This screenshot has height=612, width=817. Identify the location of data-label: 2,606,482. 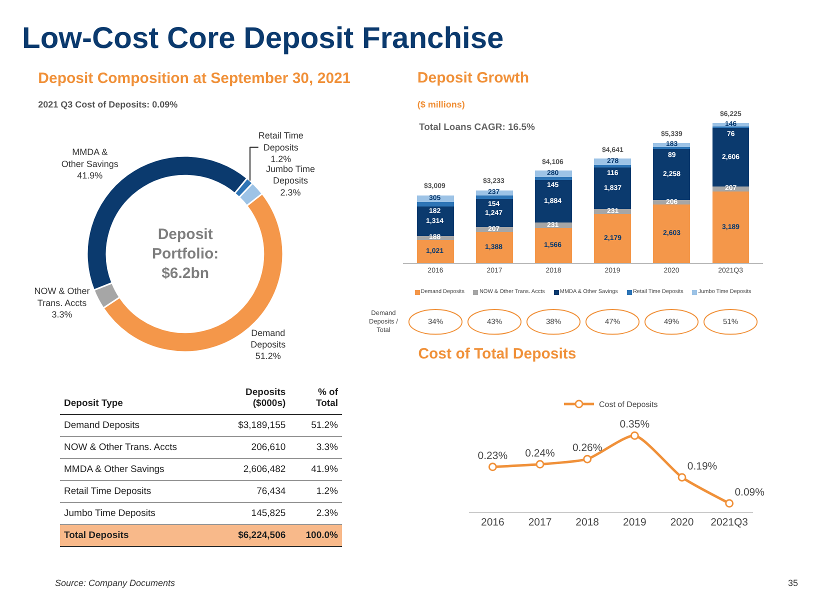
(253, 469).